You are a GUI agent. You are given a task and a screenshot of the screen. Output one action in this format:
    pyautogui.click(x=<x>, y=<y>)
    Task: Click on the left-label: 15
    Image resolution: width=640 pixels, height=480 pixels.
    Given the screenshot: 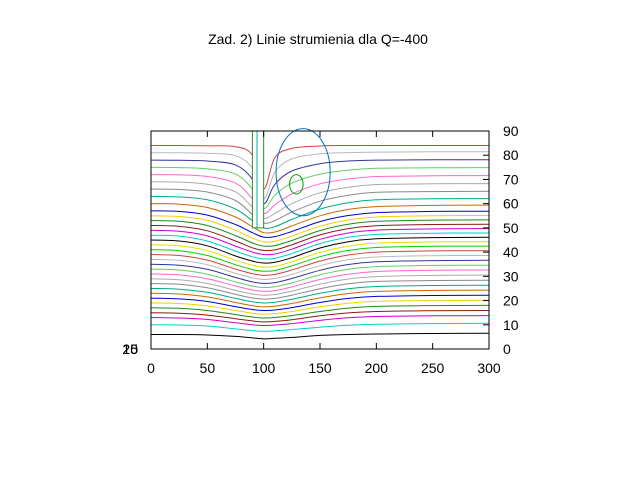 What is the action you would take?
    pyautogui.click(x=130, y=349)
    